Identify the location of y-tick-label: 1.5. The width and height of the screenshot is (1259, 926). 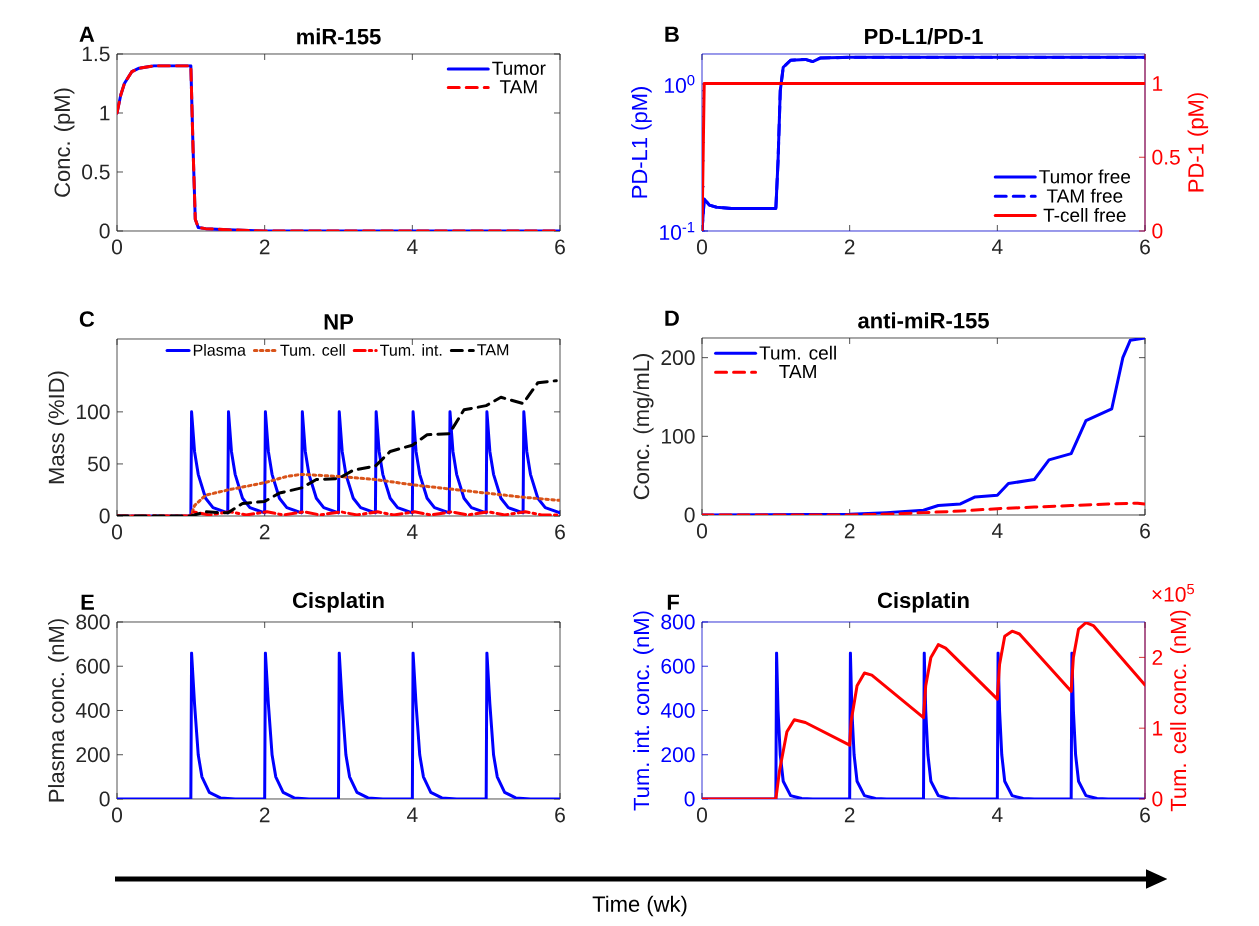
(96, 54).